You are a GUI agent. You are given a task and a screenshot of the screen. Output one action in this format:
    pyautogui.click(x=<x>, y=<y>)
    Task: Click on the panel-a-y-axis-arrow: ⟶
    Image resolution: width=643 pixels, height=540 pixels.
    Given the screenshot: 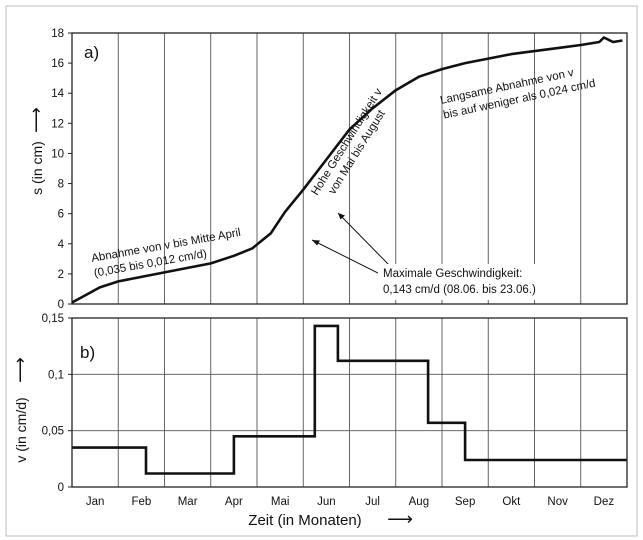 What is the action you would take?
    pyautogui.click(x=36, y=120)
    